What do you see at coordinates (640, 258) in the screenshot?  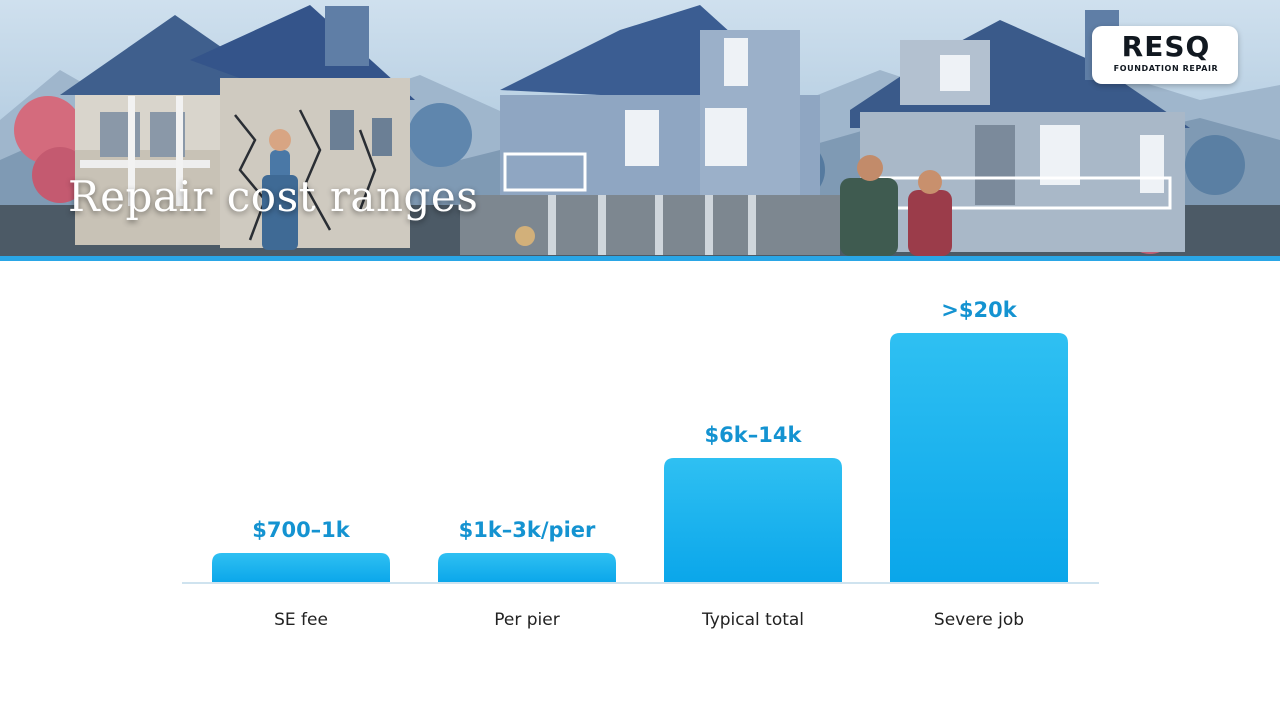 I see `header-accent-rule` at bounding box center [640, 258].